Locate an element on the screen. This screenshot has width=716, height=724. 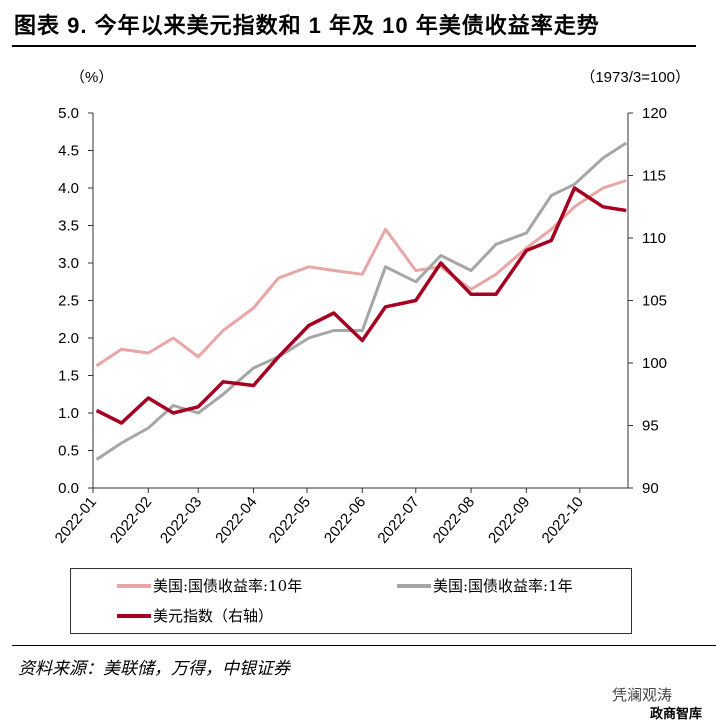
left-tick-label: 3.5 is located at coordinates (68, 226).